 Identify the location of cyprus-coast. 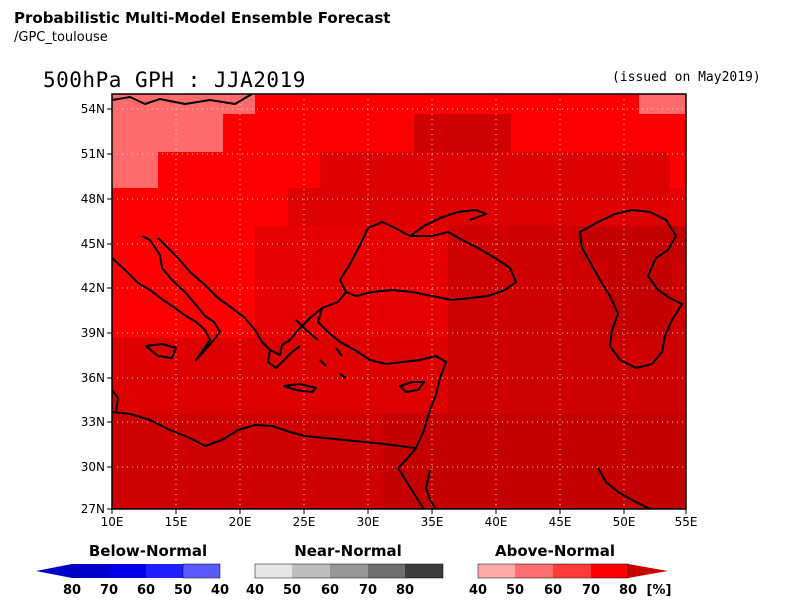
(412, 387).